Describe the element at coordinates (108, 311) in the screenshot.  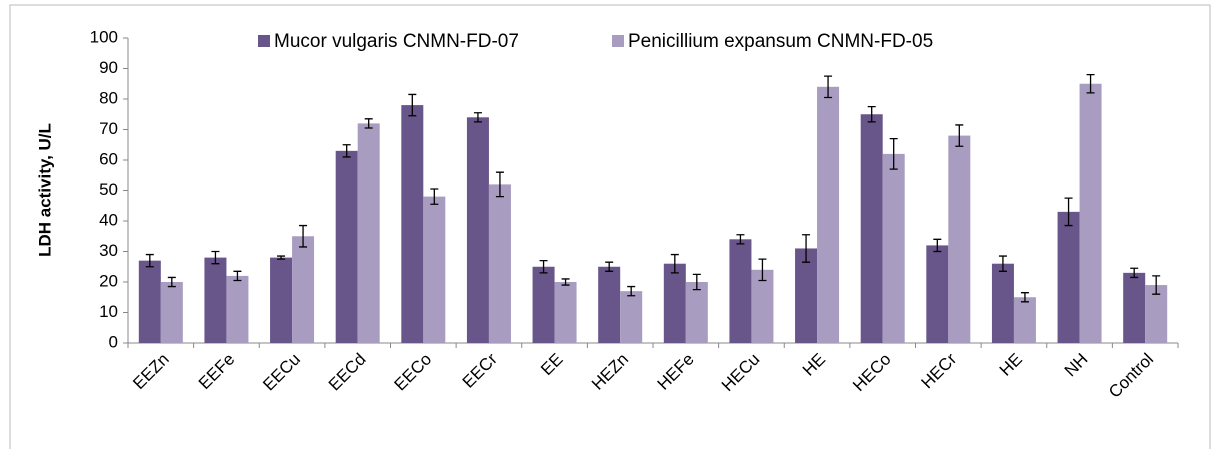
I see `y-tick-label: 10` at that location.